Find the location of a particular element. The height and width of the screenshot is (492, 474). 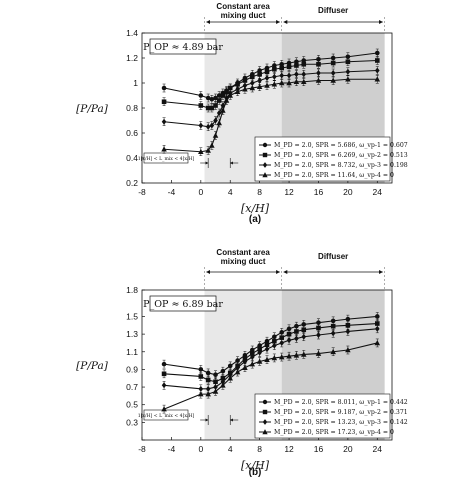

legend-entry: M_PD = 2.0, SPR = 13.23, ω_vp-3 = 0.142 is located at coordinates (341, 422).